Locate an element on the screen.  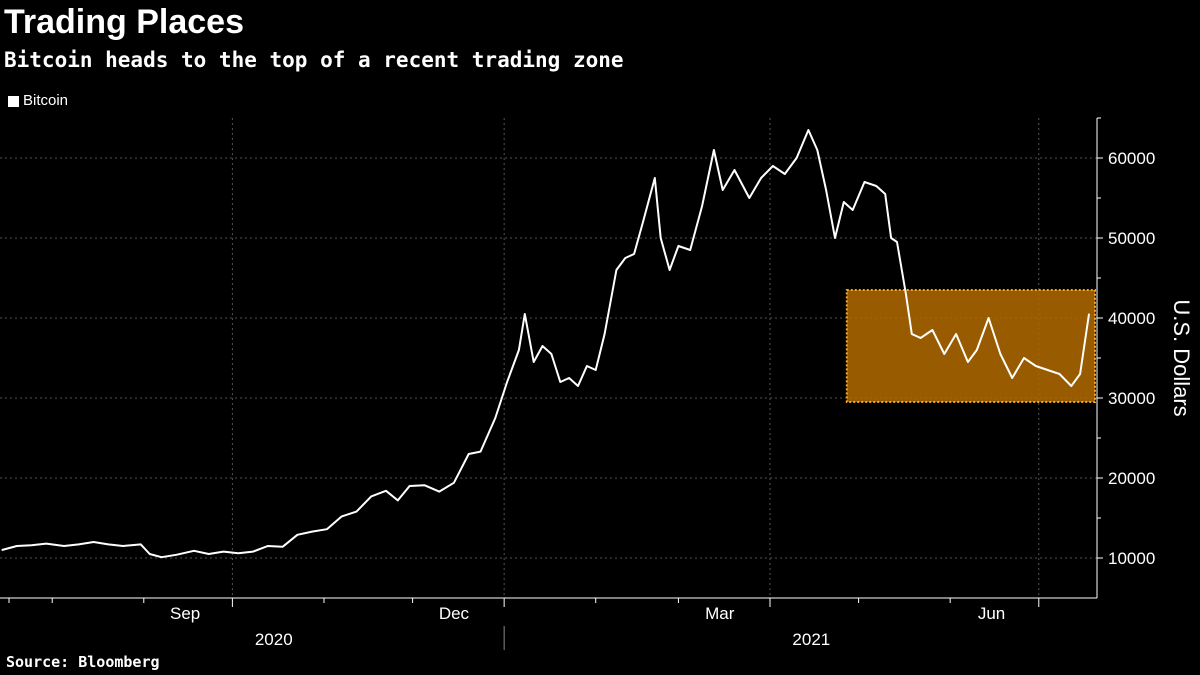
y-tick-label: 50000 is located at coordinates (1131, 238).